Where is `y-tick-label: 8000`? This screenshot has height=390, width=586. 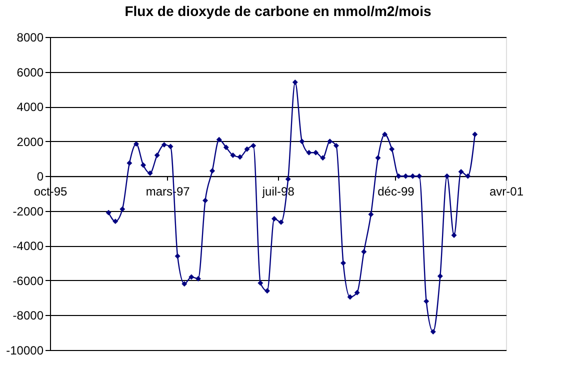
y-tick-label: 8000 is located at coordinates (30, 37).